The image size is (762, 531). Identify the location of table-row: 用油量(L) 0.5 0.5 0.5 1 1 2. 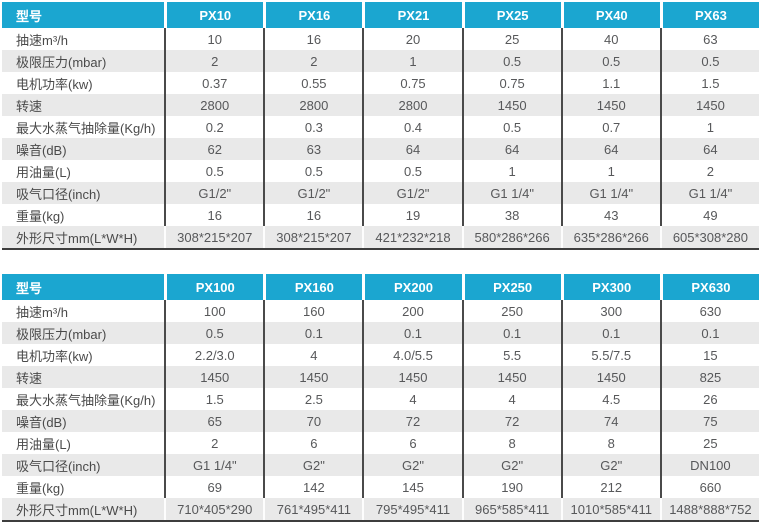
(380, 171).